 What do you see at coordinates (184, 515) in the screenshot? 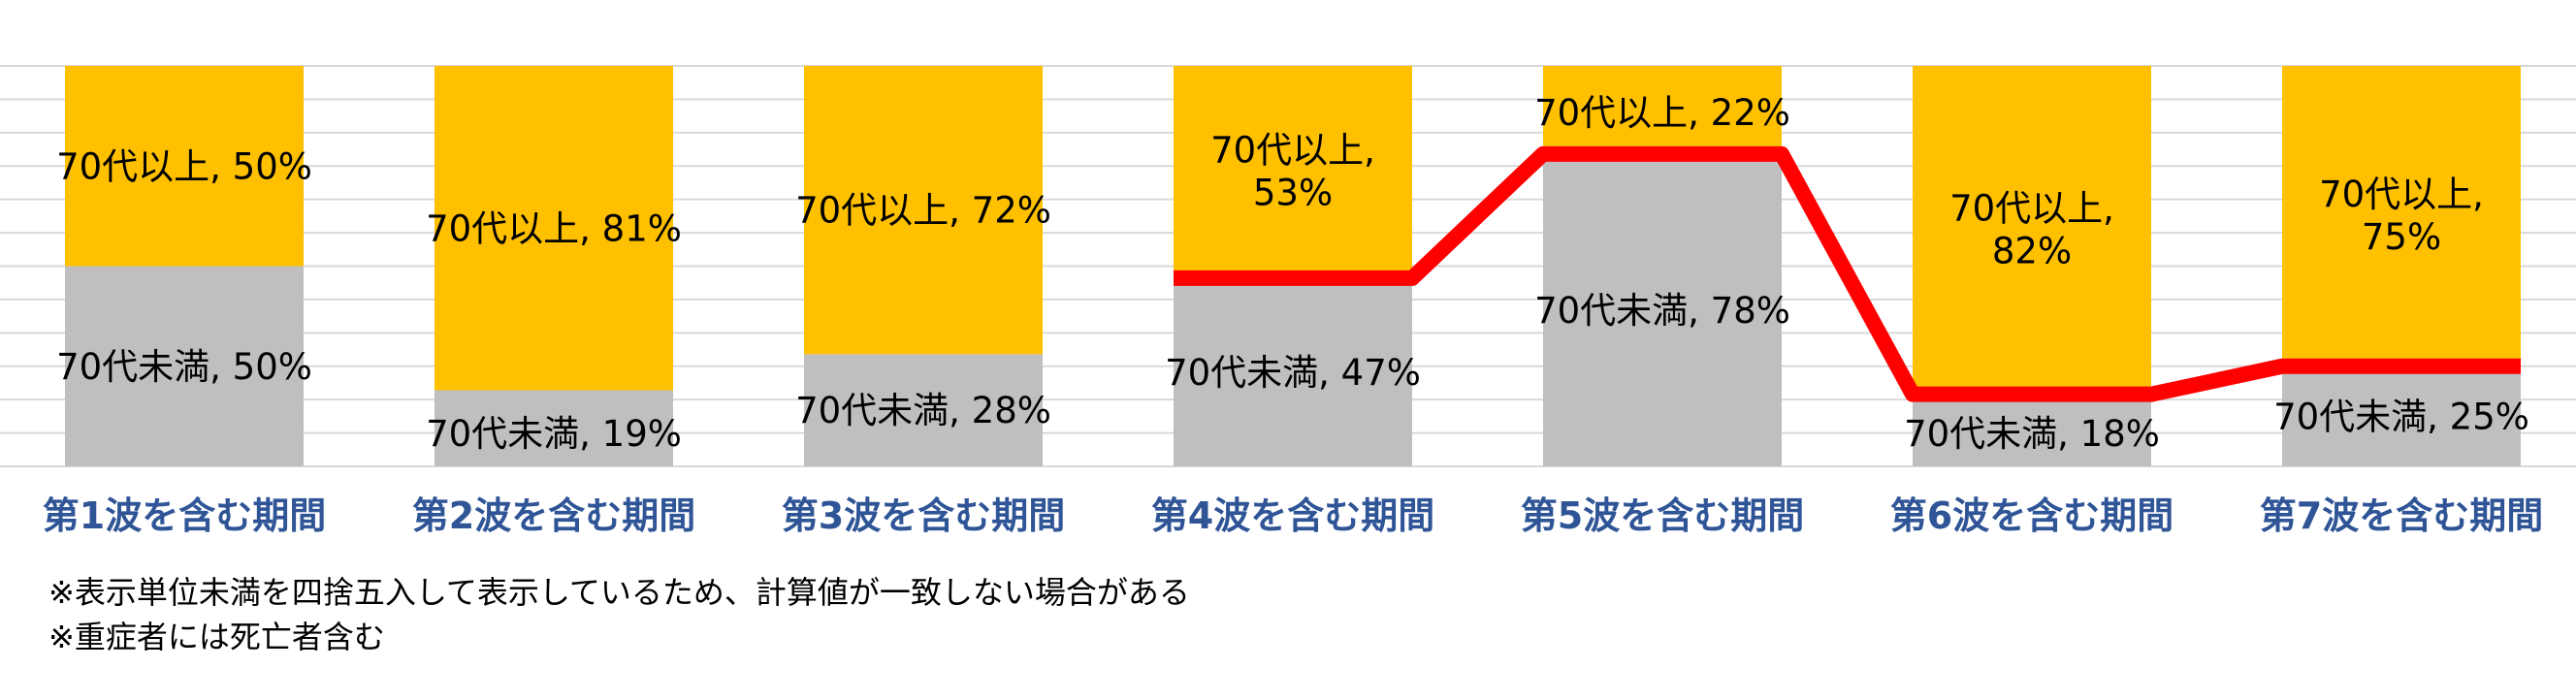
I see `category-label: 第1波を含む期間` at bounding box center [184, 515].